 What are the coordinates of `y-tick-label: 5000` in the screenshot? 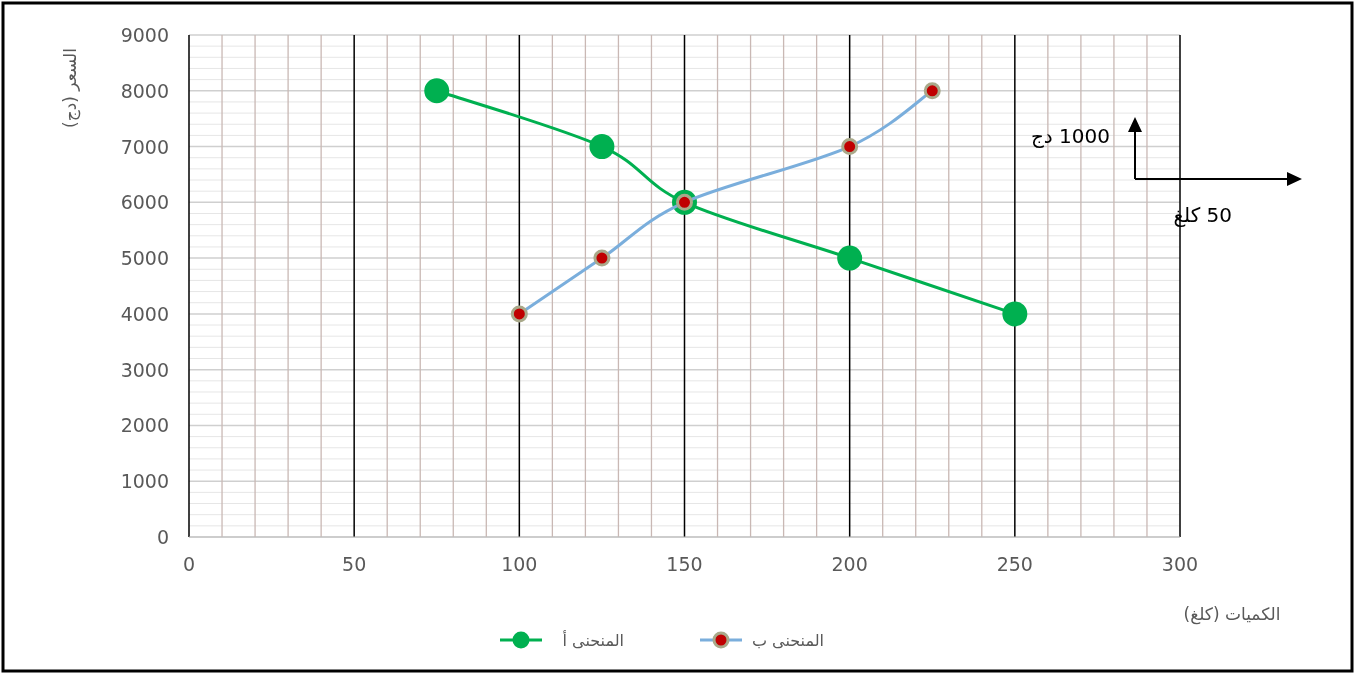 It's located at (144, 258).